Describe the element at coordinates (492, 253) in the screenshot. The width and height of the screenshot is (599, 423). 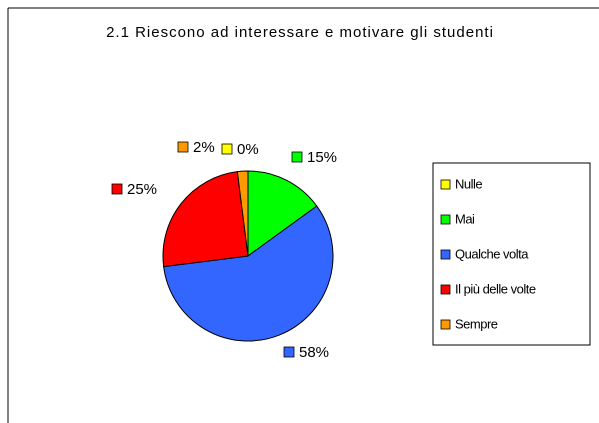
I see `legend-label: Qualche volta` at that location.